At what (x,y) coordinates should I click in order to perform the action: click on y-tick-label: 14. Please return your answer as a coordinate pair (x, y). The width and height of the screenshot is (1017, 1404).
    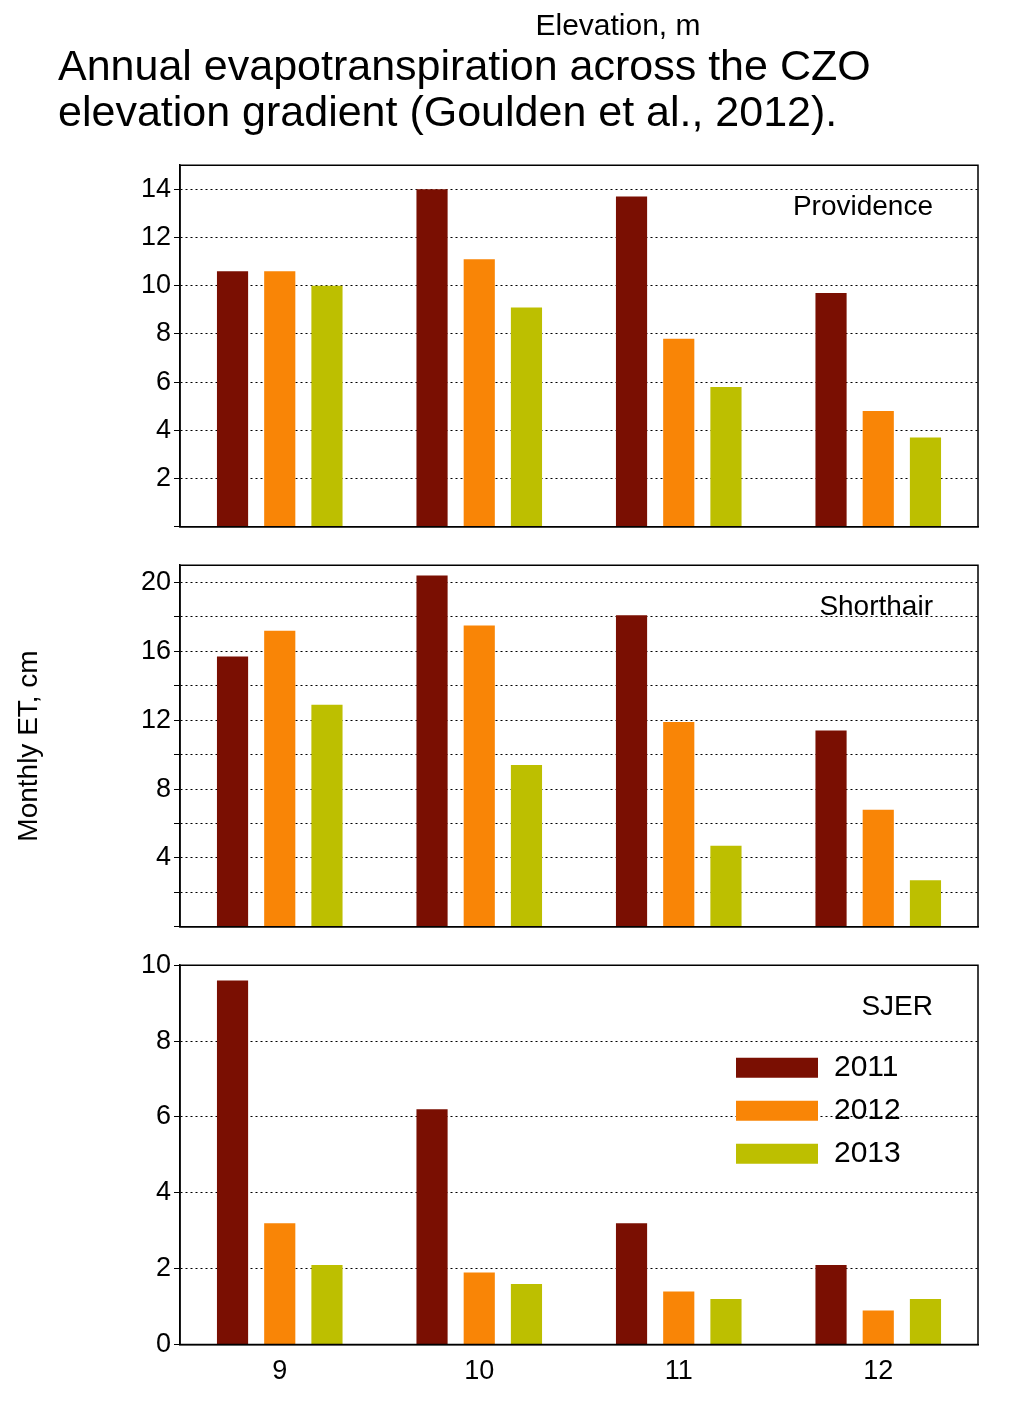
    Looking at the image, I should click on (155, 187).